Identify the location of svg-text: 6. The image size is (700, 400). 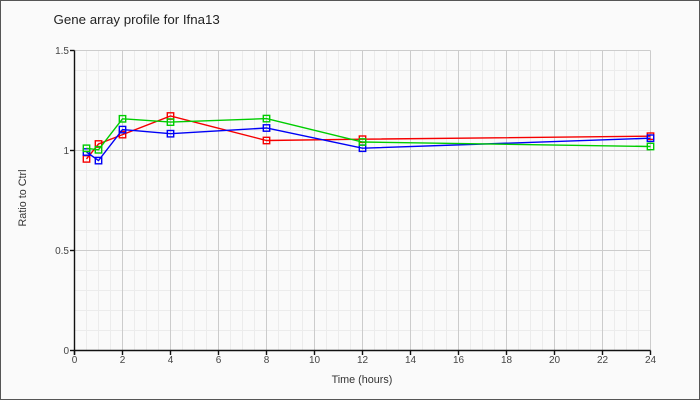
(219, 360).